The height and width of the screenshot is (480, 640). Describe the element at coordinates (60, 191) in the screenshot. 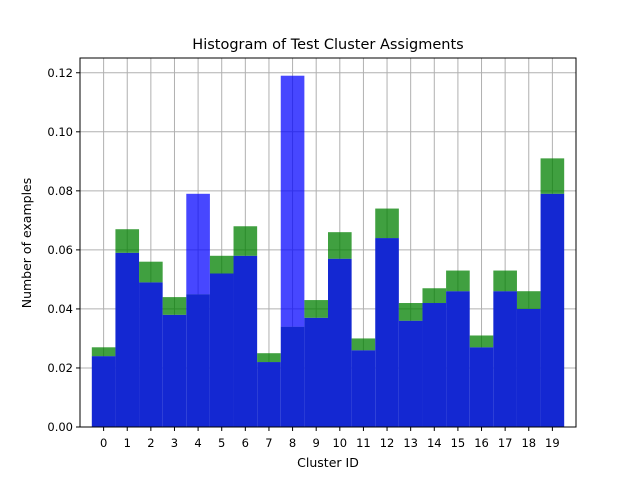

I see `y-tick-label: 0.08` at that location.